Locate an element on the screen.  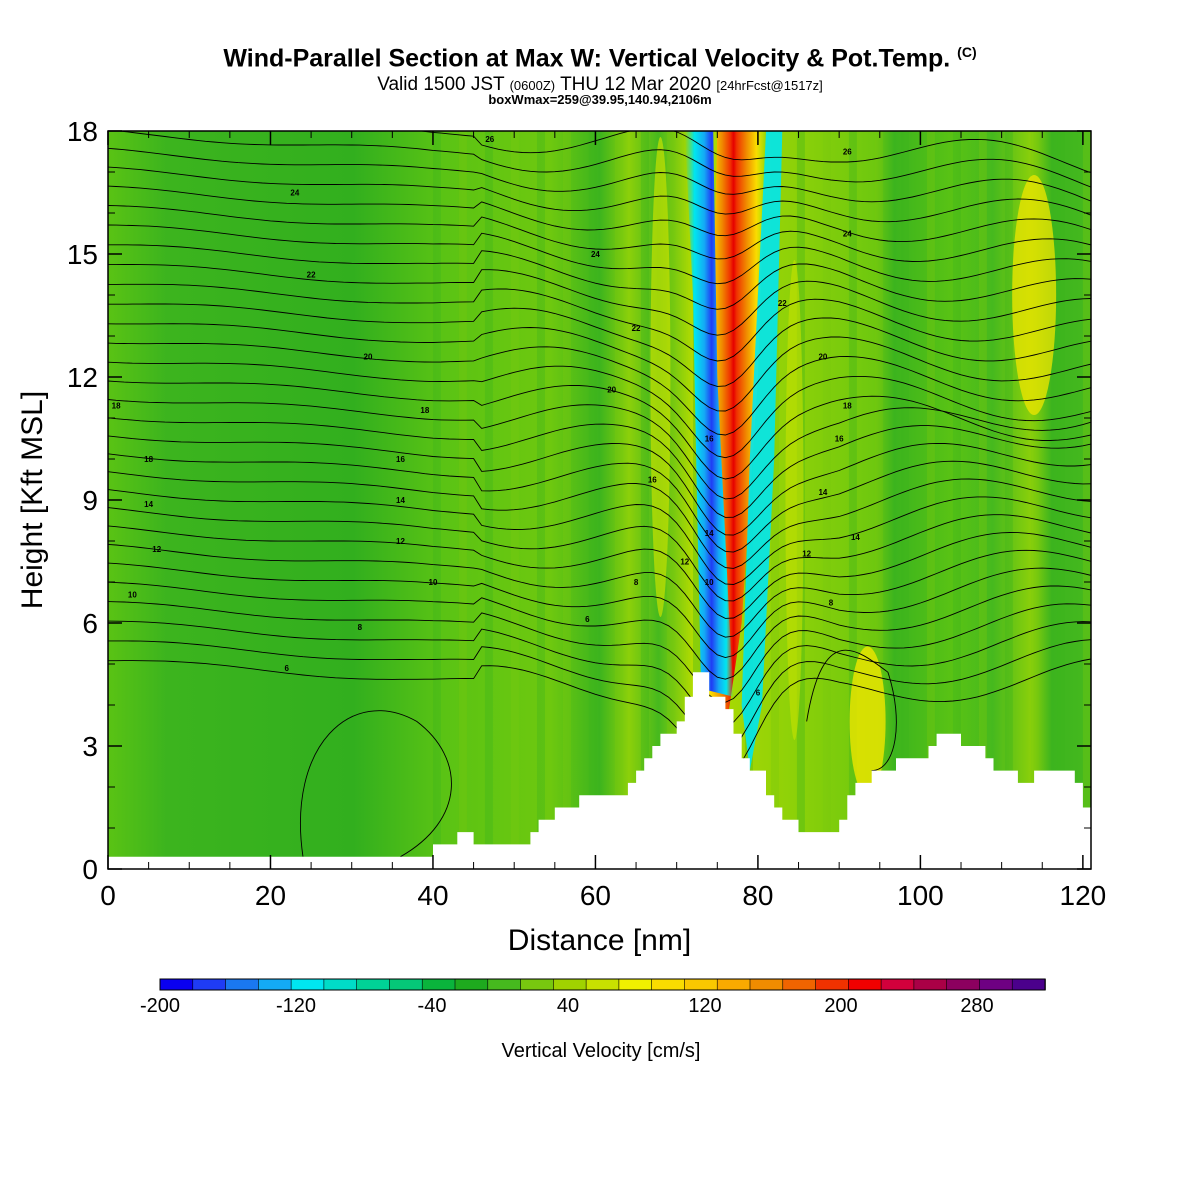
contour-label-text: 8 is located at coordinates (360, 627).